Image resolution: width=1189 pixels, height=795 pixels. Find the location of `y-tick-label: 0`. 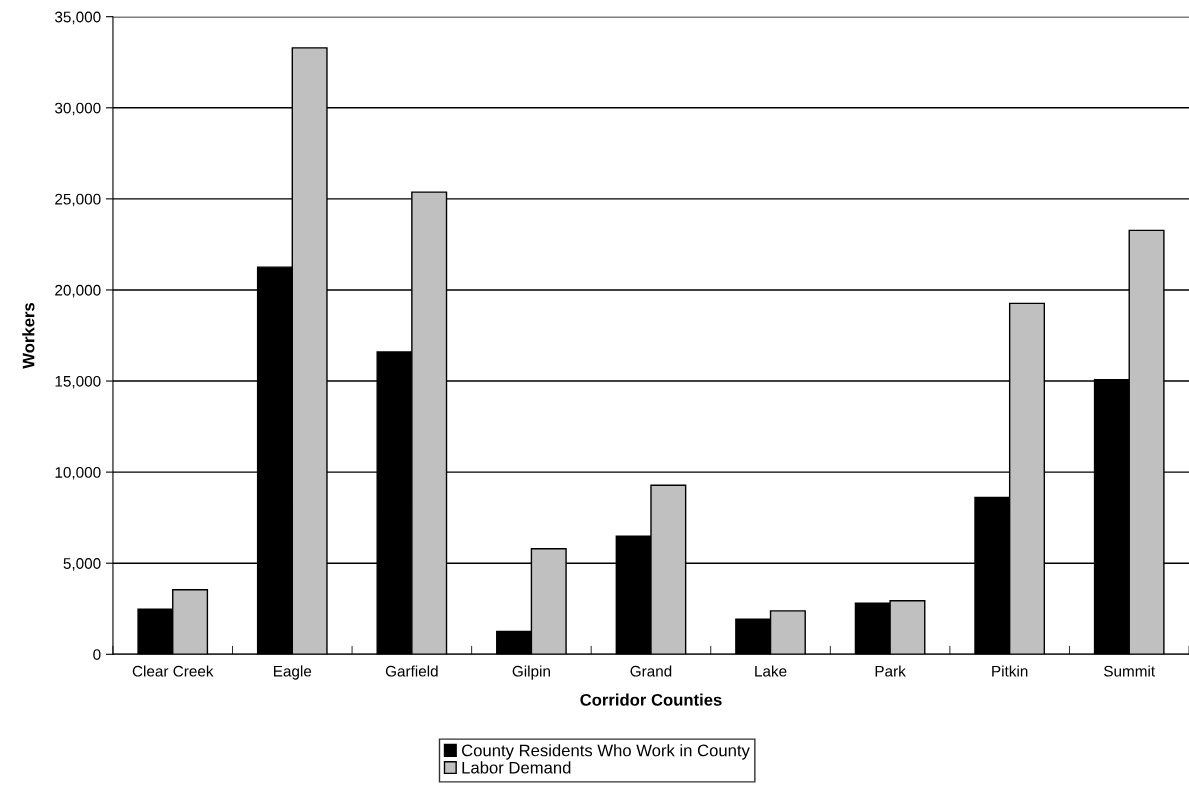

y-tick-label: 0 is located at coordinates (97, 654).